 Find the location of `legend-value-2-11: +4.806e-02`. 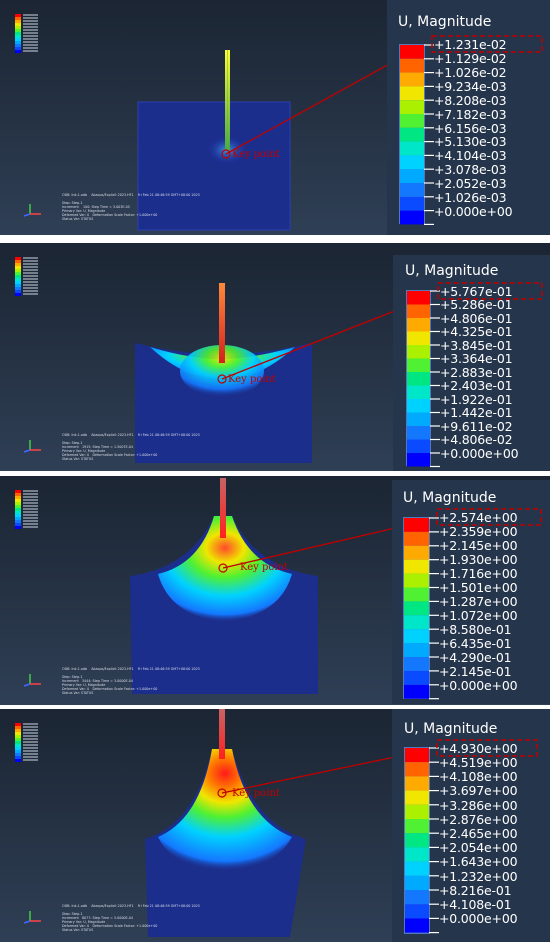

legend-value-2-11: +4.806e-02 is located at coordinates (476, 439).